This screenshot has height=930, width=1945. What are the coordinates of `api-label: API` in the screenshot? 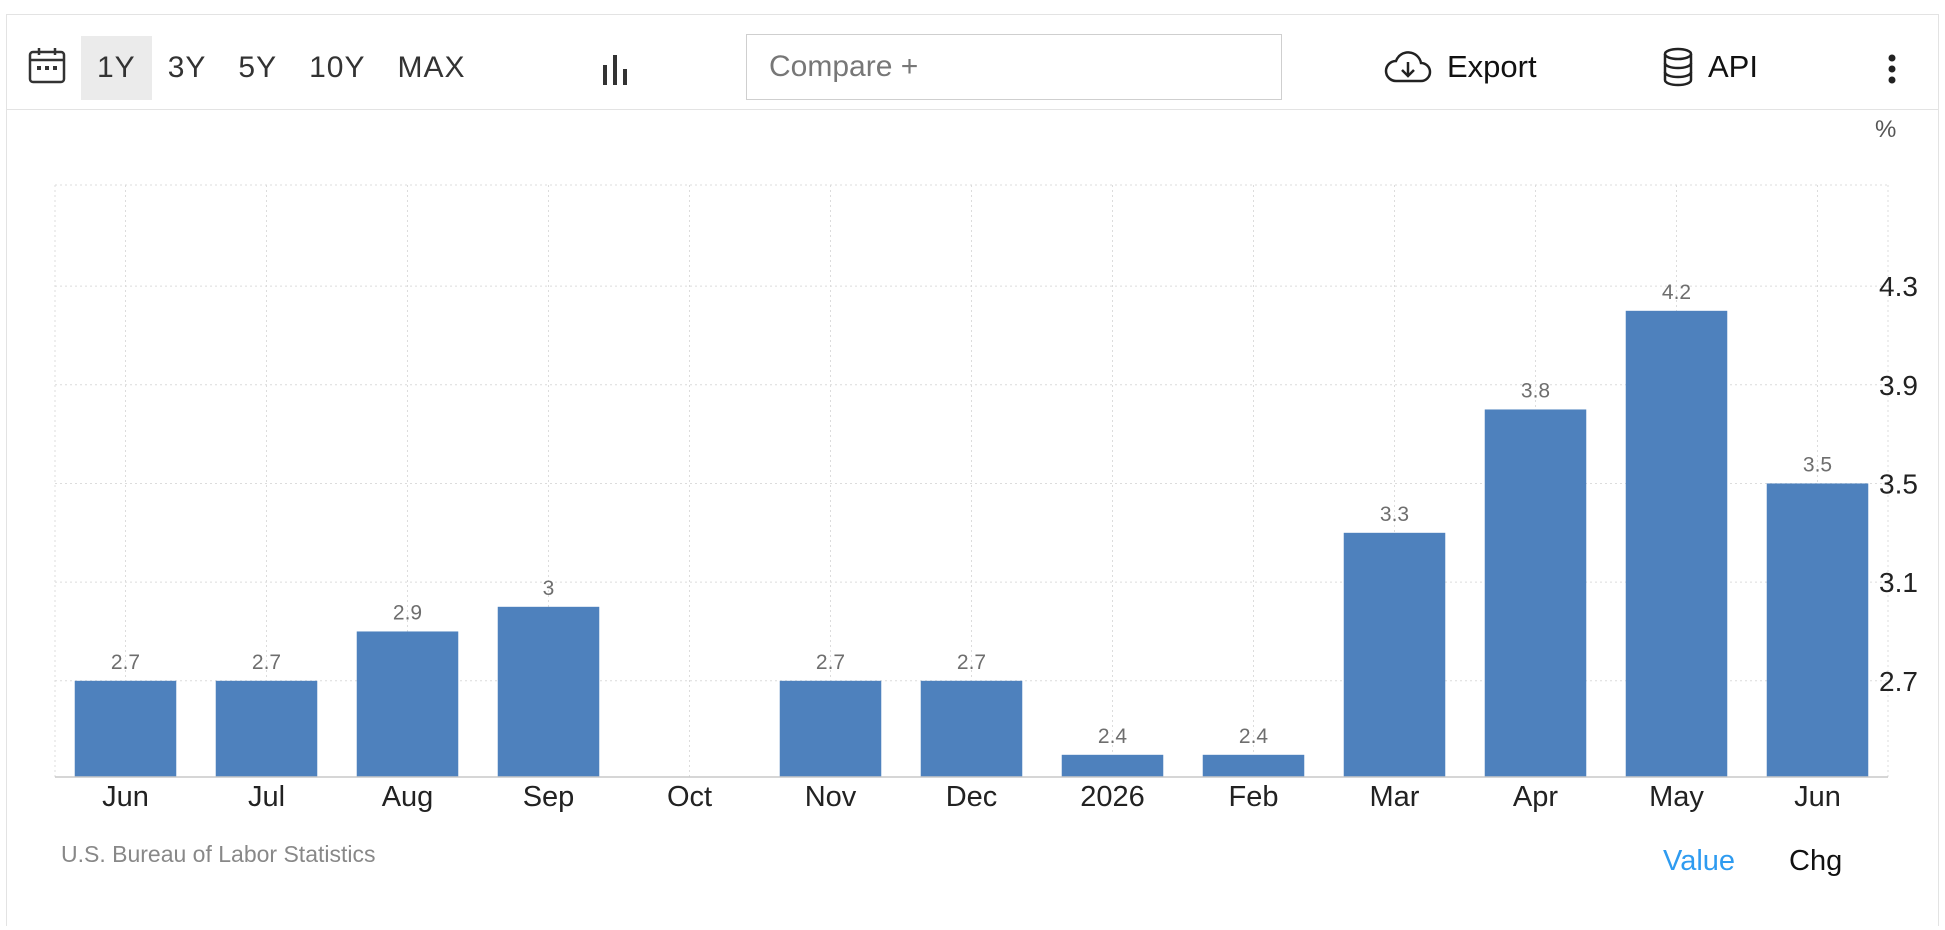 It's located at (1733, 66).